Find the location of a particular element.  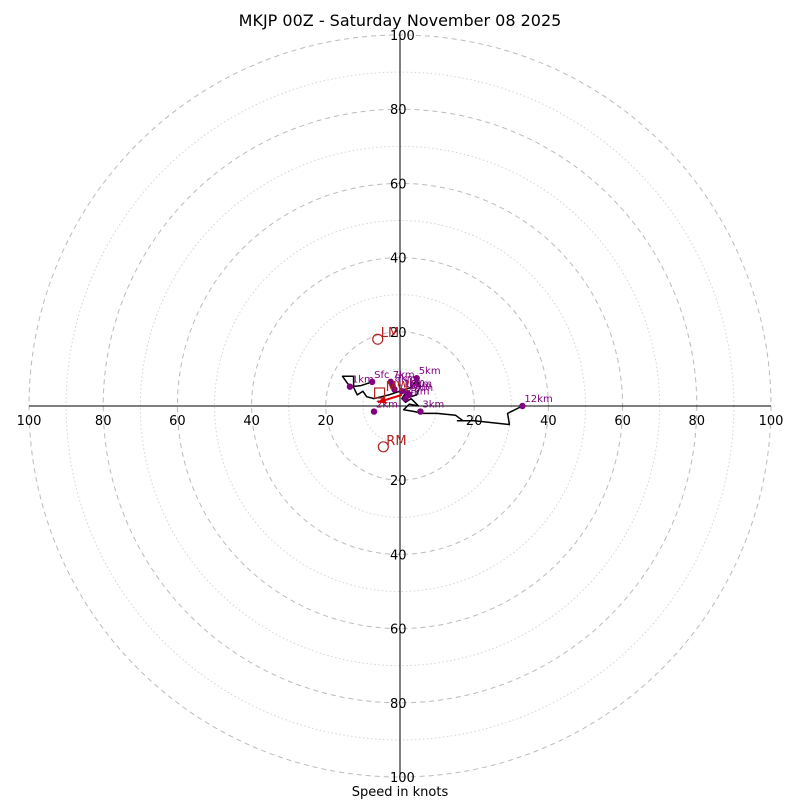

height-label-9km: 9km is located at coordinates (422, 388).